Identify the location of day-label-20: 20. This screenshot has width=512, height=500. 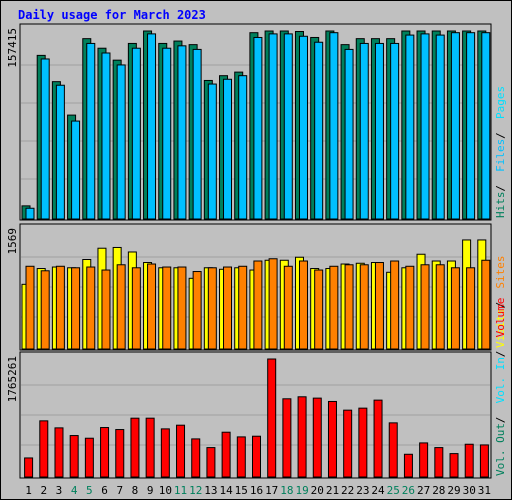
(317, 490).